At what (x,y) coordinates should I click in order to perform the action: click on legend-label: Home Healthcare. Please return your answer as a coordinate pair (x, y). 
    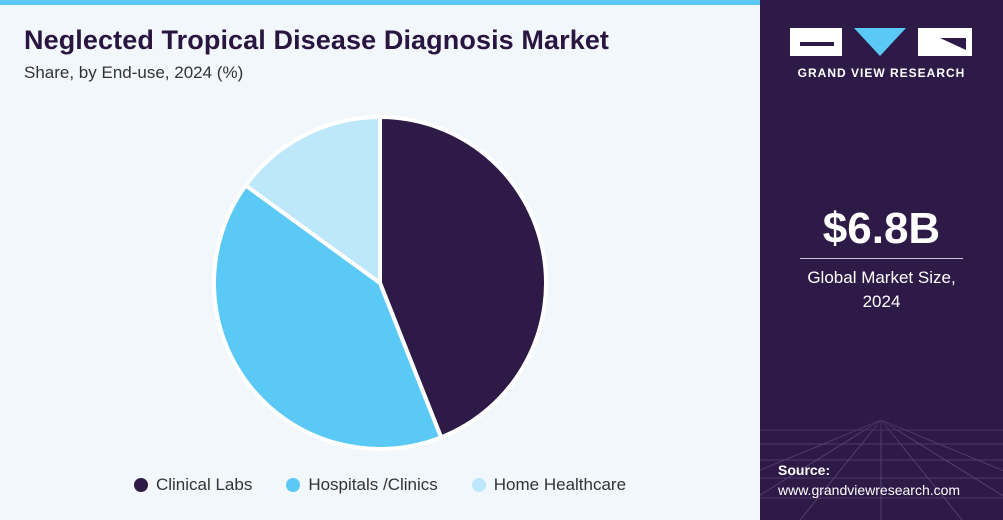
    Looking at the image, I should click on (560, 484).